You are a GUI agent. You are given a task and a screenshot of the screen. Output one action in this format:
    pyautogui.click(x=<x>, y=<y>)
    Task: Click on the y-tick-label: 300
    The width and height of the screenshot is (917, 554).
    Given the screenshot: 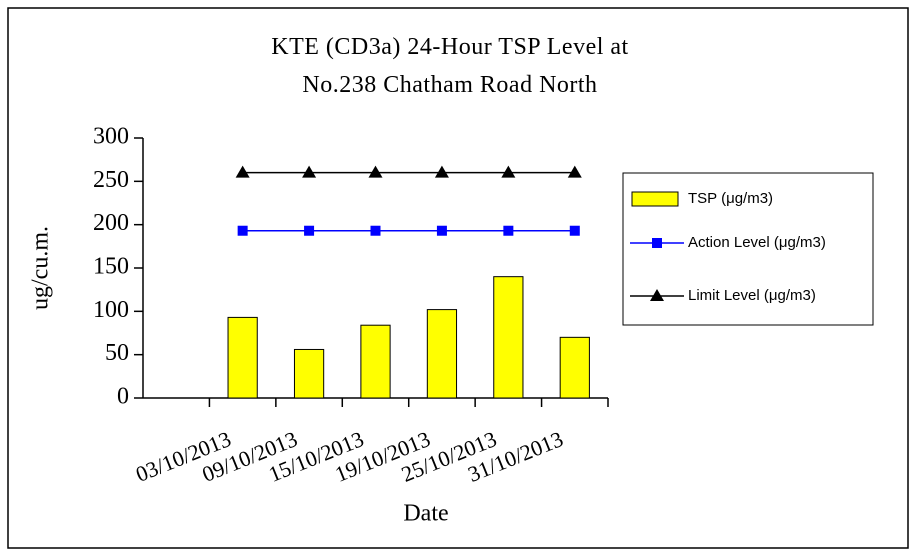 What is the action you would take?
    pyautogui.click(x=111, y=137)
    